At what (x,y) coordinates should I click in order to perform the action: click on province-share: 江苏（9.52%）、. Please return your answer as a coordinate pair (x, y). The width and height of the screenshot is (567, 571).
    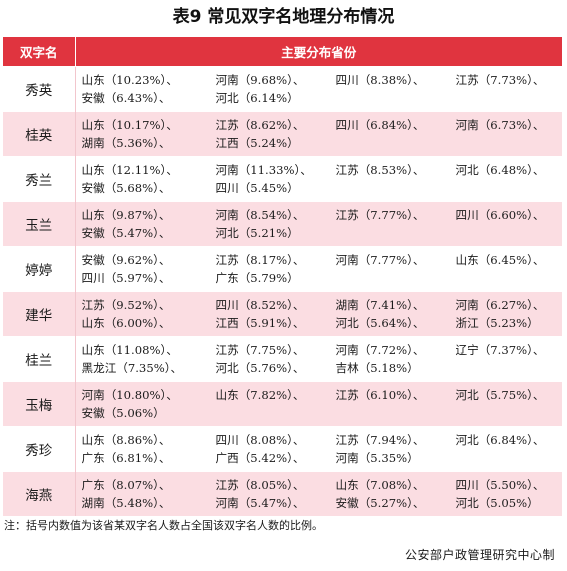
    Looking at the image, I should click on (126, 305).